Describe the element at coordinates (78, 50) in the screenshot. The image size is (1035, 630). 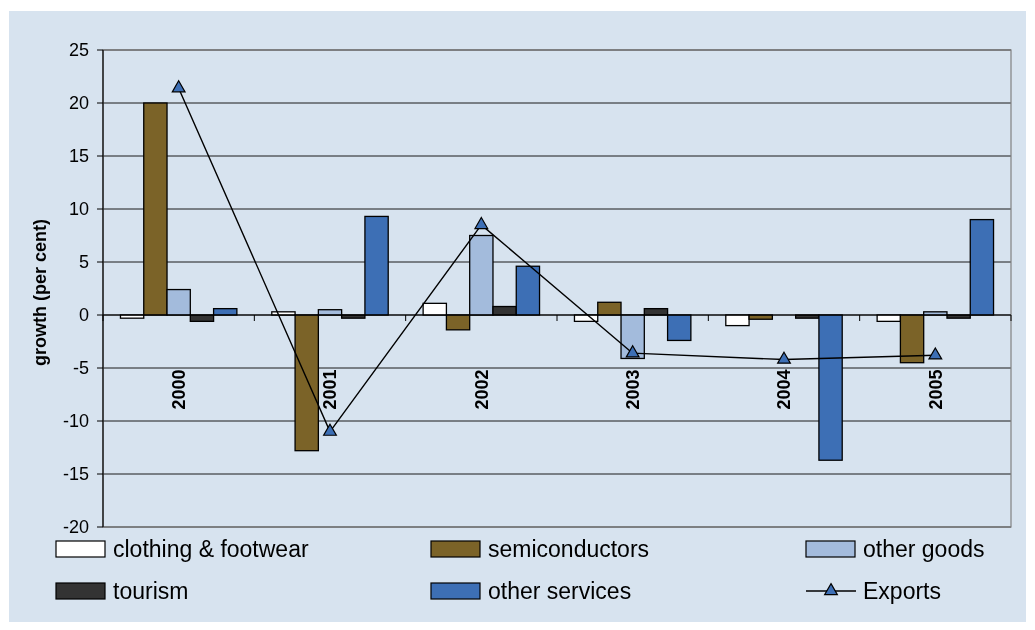
I see `y-tick-label: 25` at that location.